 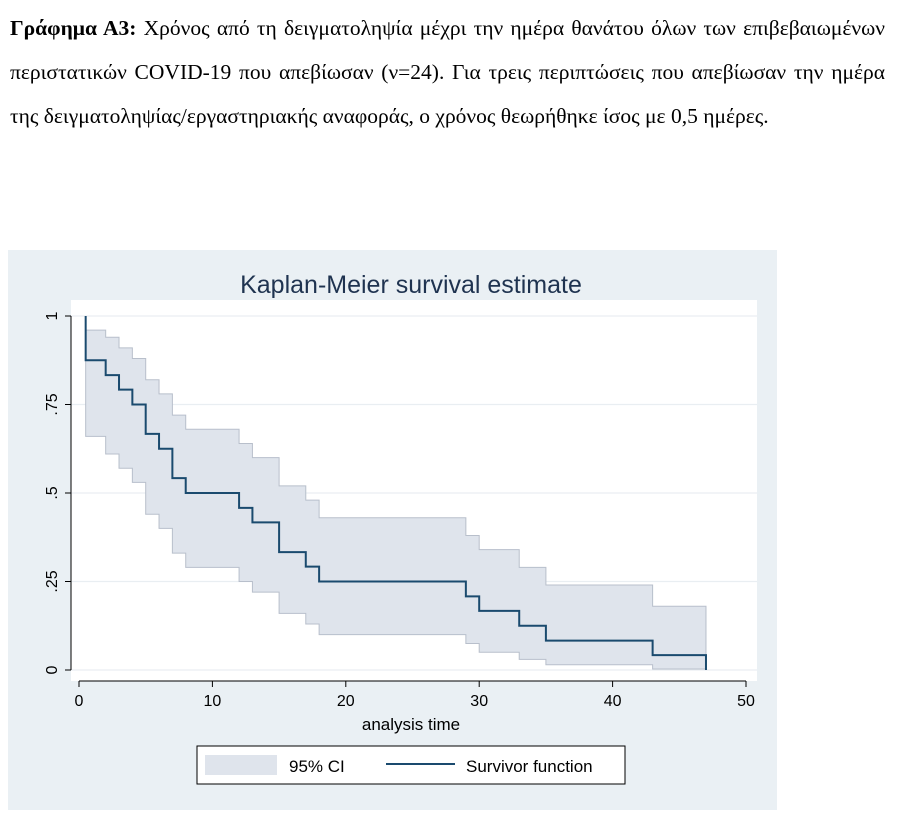 I want to click on legend-survivor-label: Survivor function, so click(x=529, y=766).